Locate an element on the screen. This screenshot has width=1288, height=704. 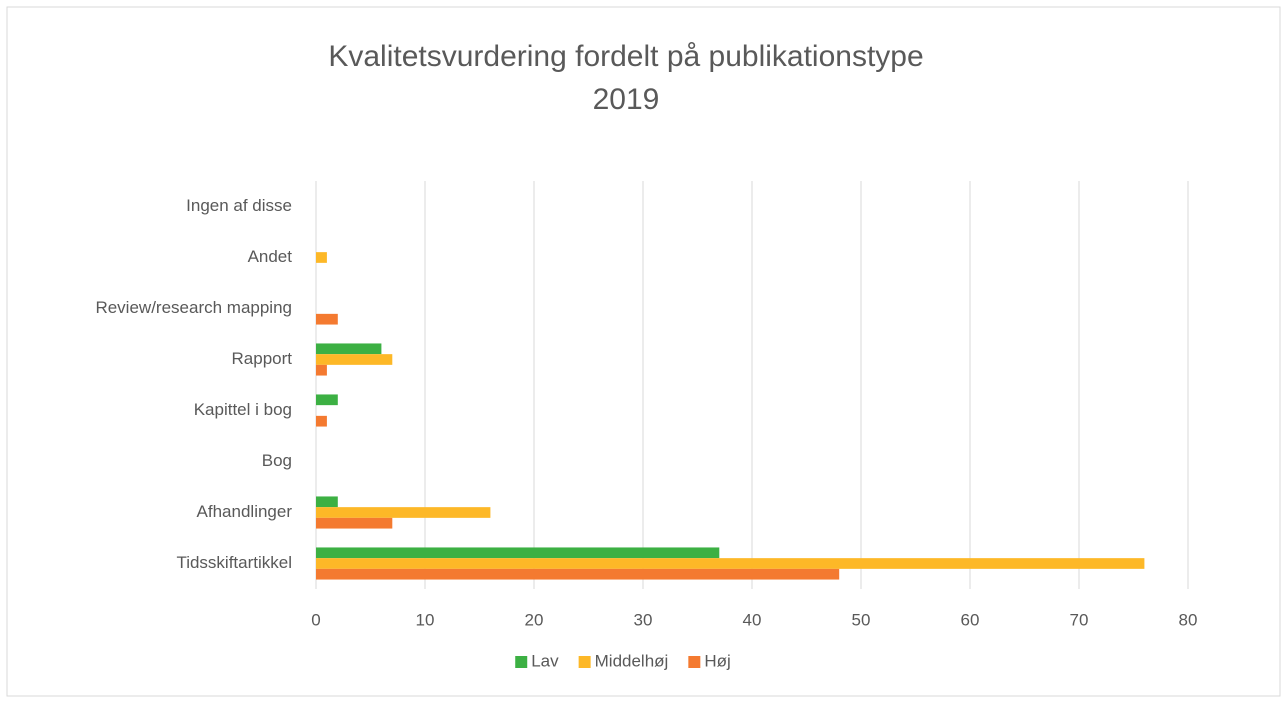
x-tick-label: 50 is located at coordinates (861, 619).